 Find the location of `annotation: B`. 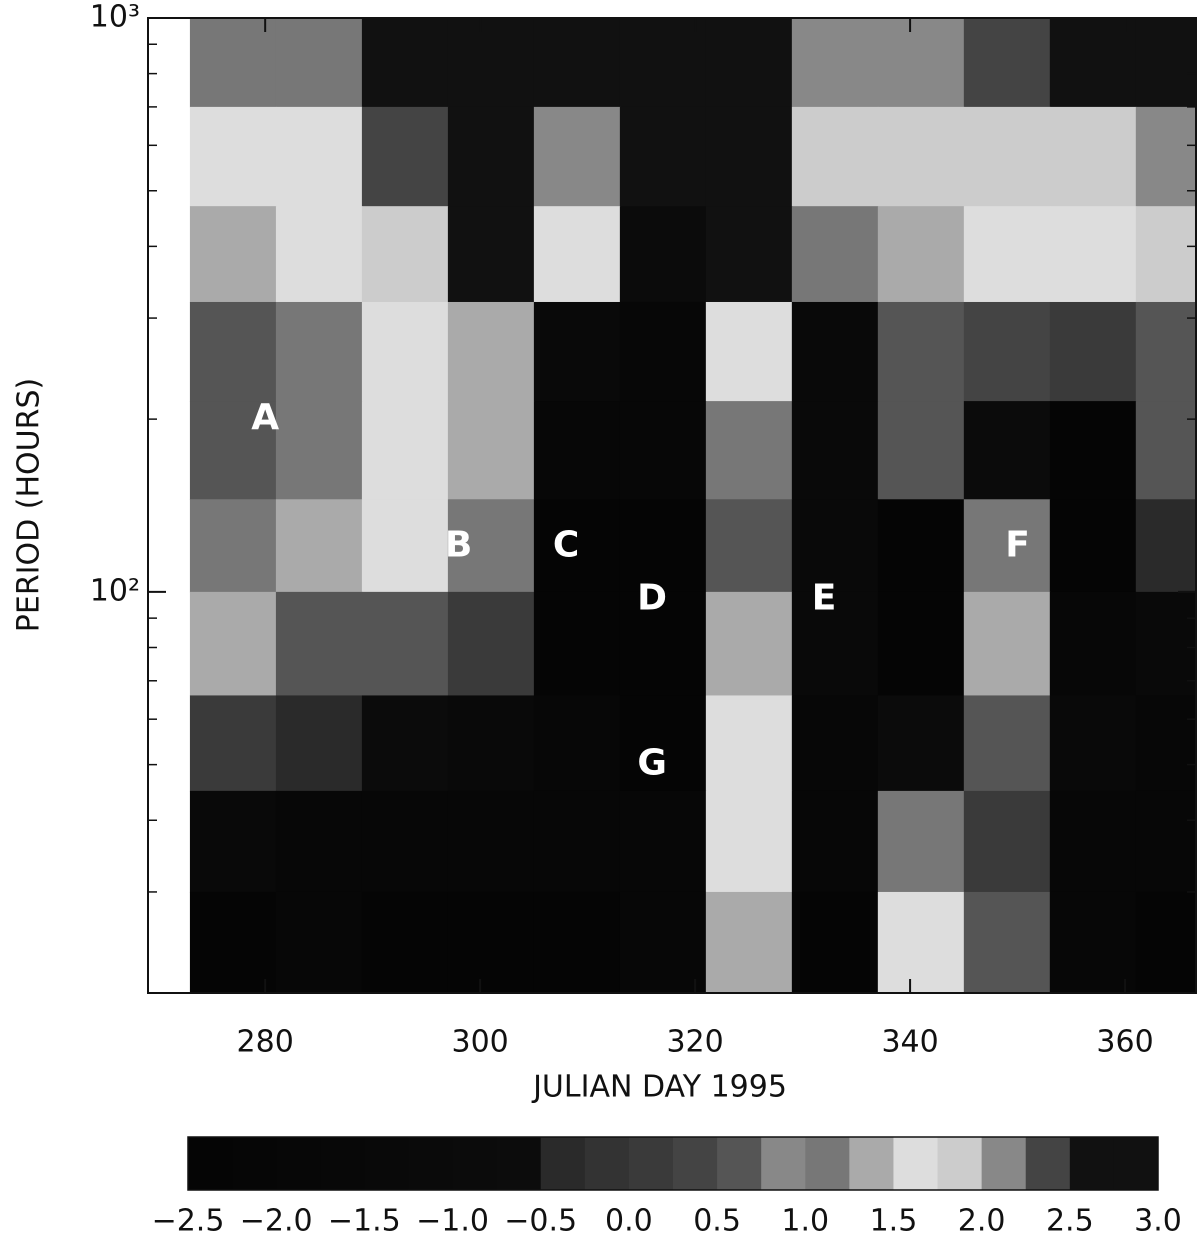

annotation: B is located at coordinates (458, 544).